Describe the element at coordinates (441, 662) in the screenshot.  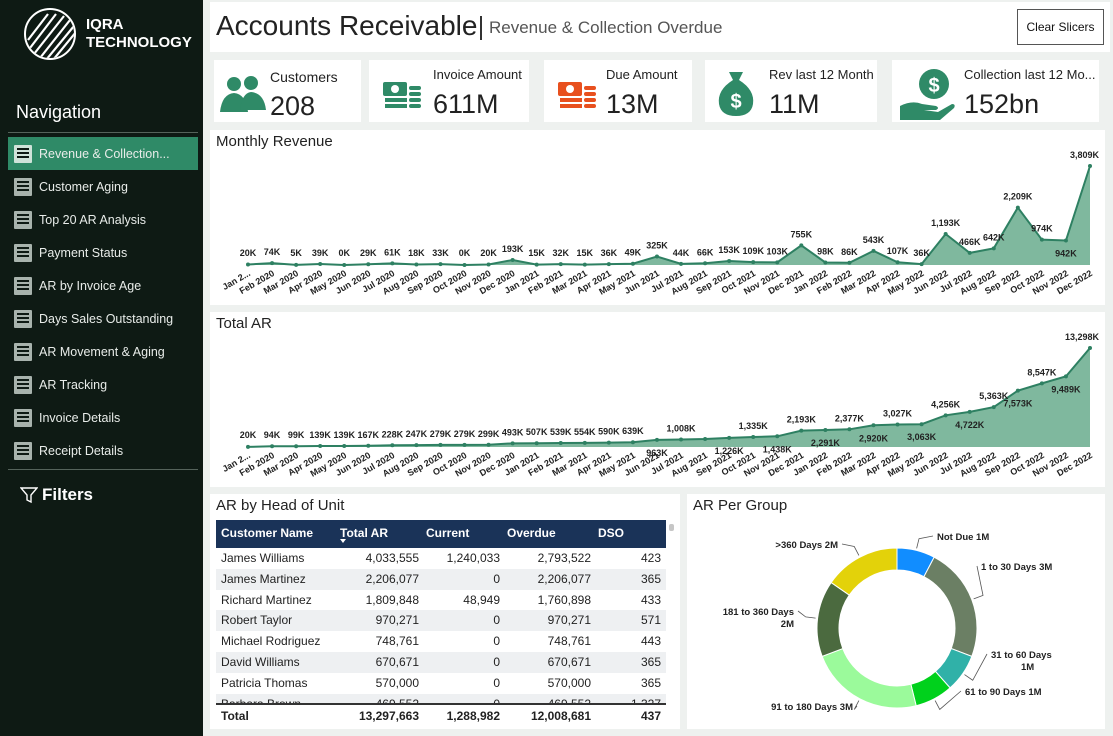
I see `table-row: David Williams 670,671 0 670,671 365` at that location.